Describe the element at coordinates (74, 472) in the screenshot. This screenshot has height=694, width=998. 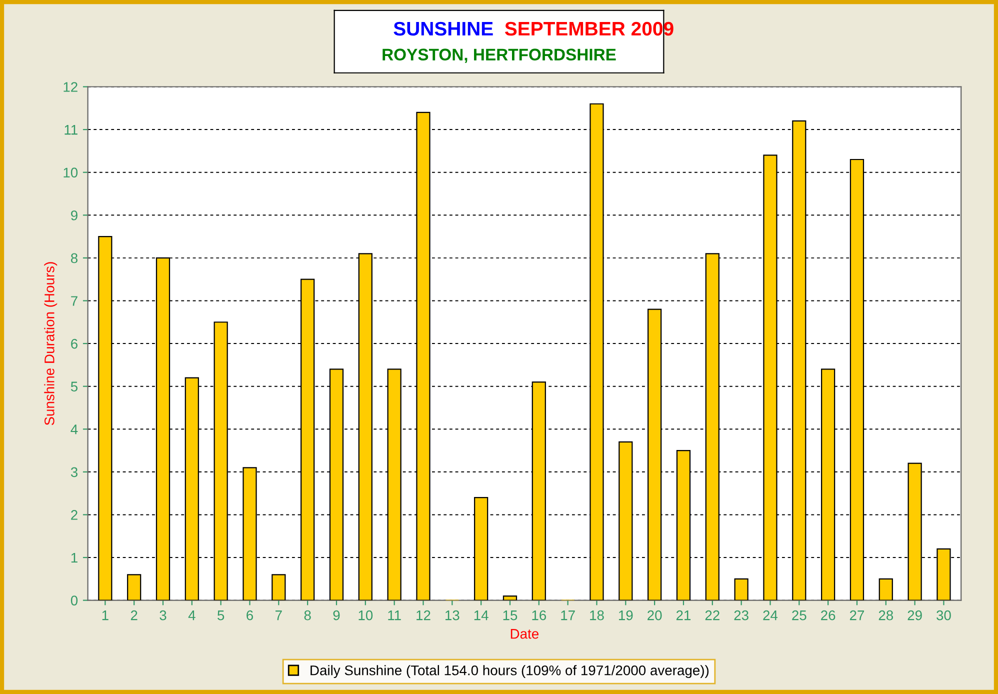
I see `y-tick-label: 3` at that location.